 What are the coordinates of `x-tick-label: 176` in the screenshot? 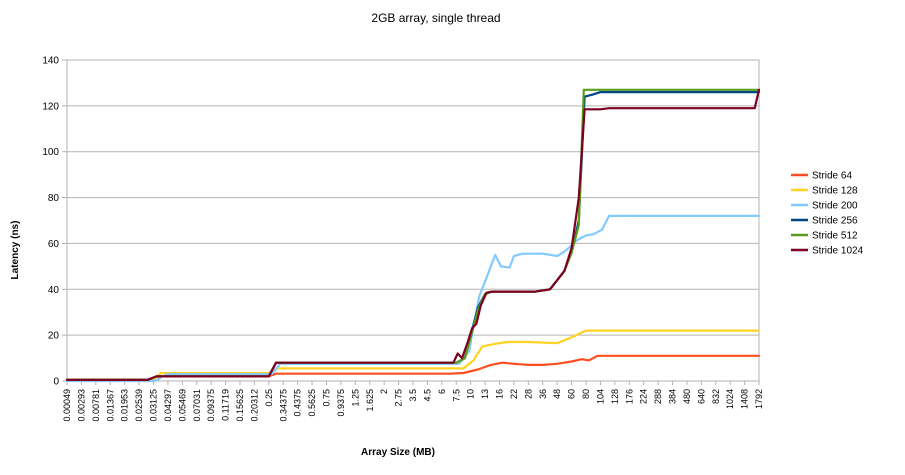 It's located at (629, 396).